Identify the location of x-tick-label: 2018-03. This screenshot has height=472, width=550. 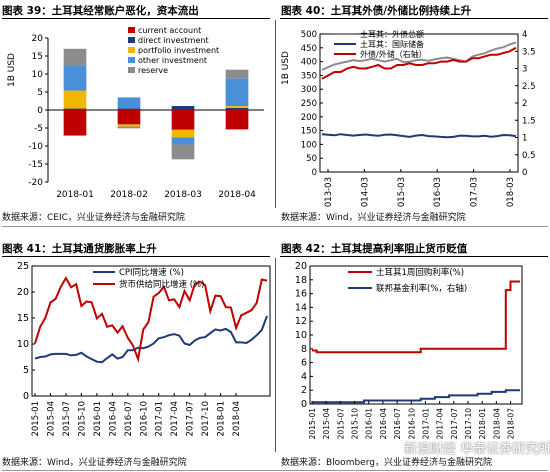
(511, 192).